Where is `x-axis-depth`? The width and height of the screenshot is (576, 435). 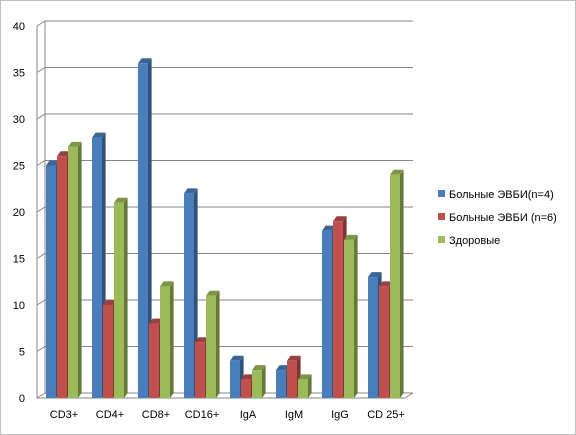 x-axis-depth is located at coordinates (409, 395).